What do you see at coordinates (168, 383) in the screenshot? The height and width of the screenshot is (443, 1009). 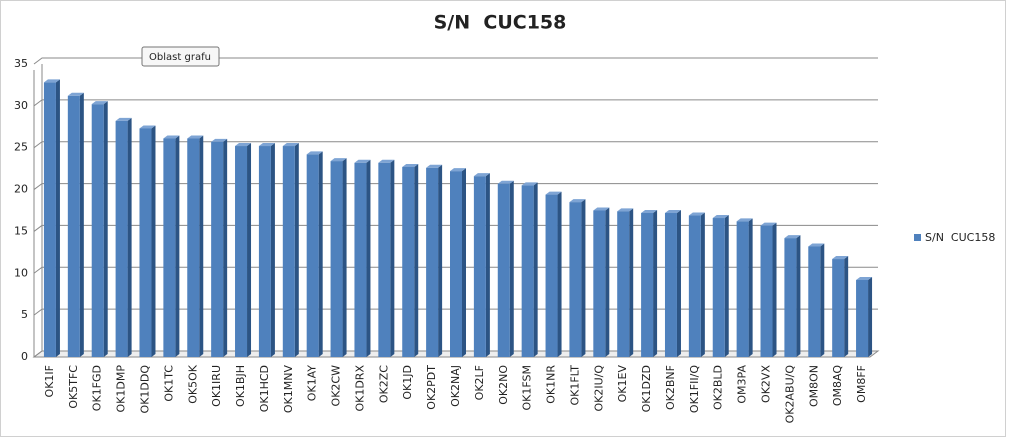 I see `x-tick-label: OK1TC` at bounding box center [168, 383].